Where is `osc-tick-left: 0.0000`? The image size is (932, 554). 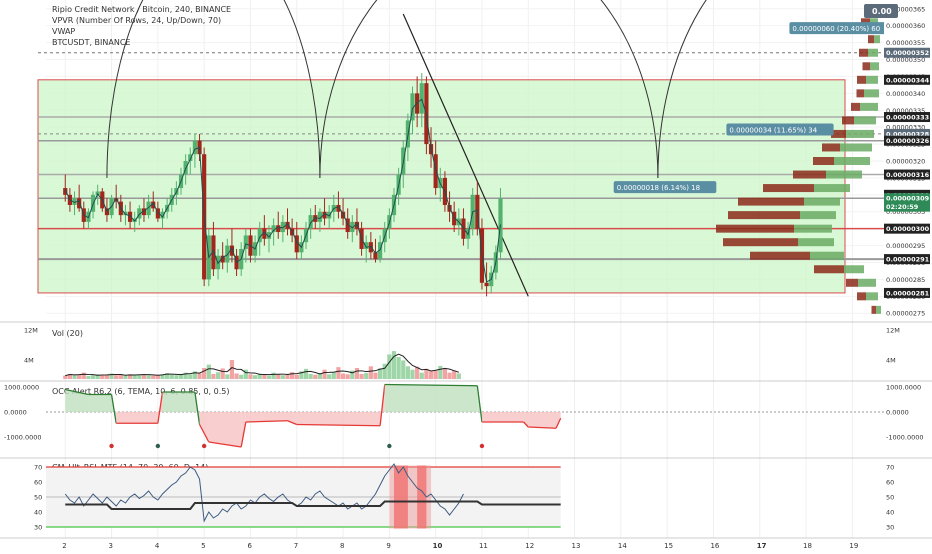
osc-tick-left: 0.0000 is located at coordinates (15, 413).